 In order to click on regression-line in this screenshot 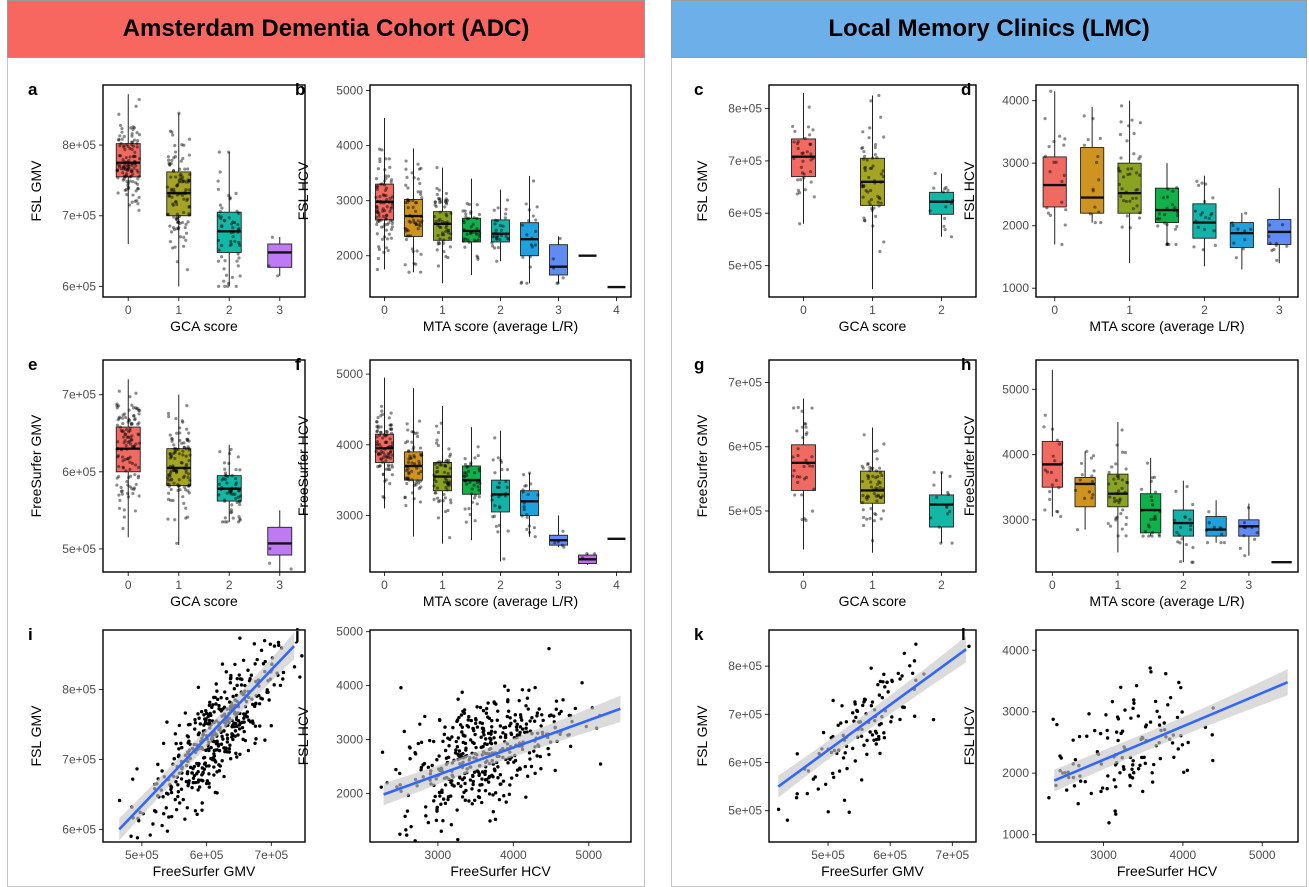, I will do `click(1171, 731)`.